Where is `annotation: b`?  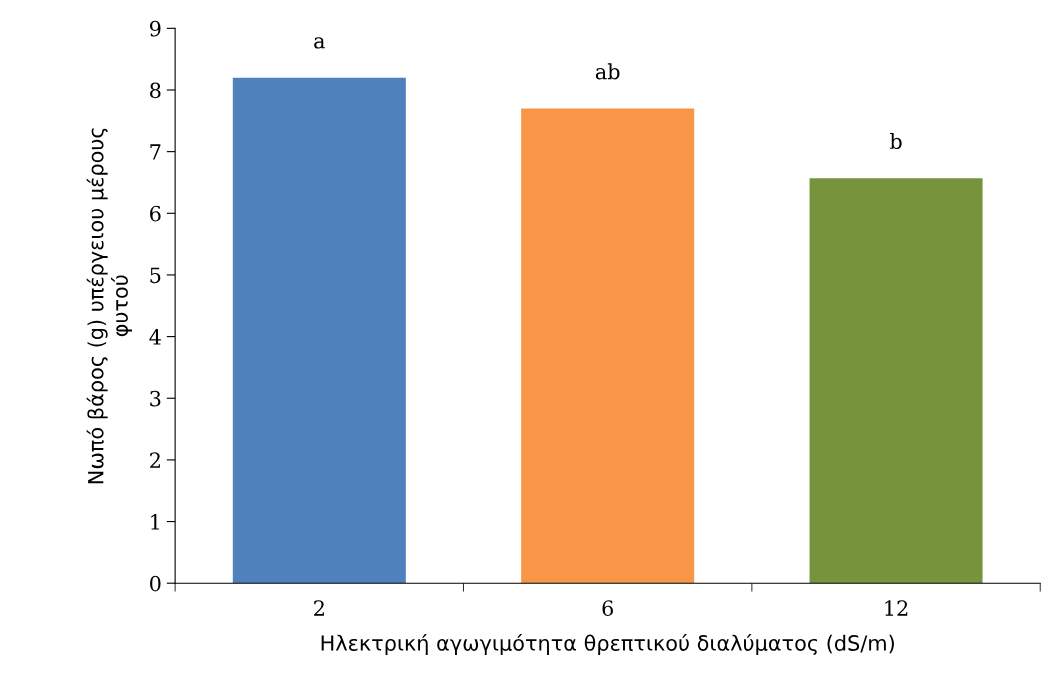
annotation: b is located at coordinates (895, 141).